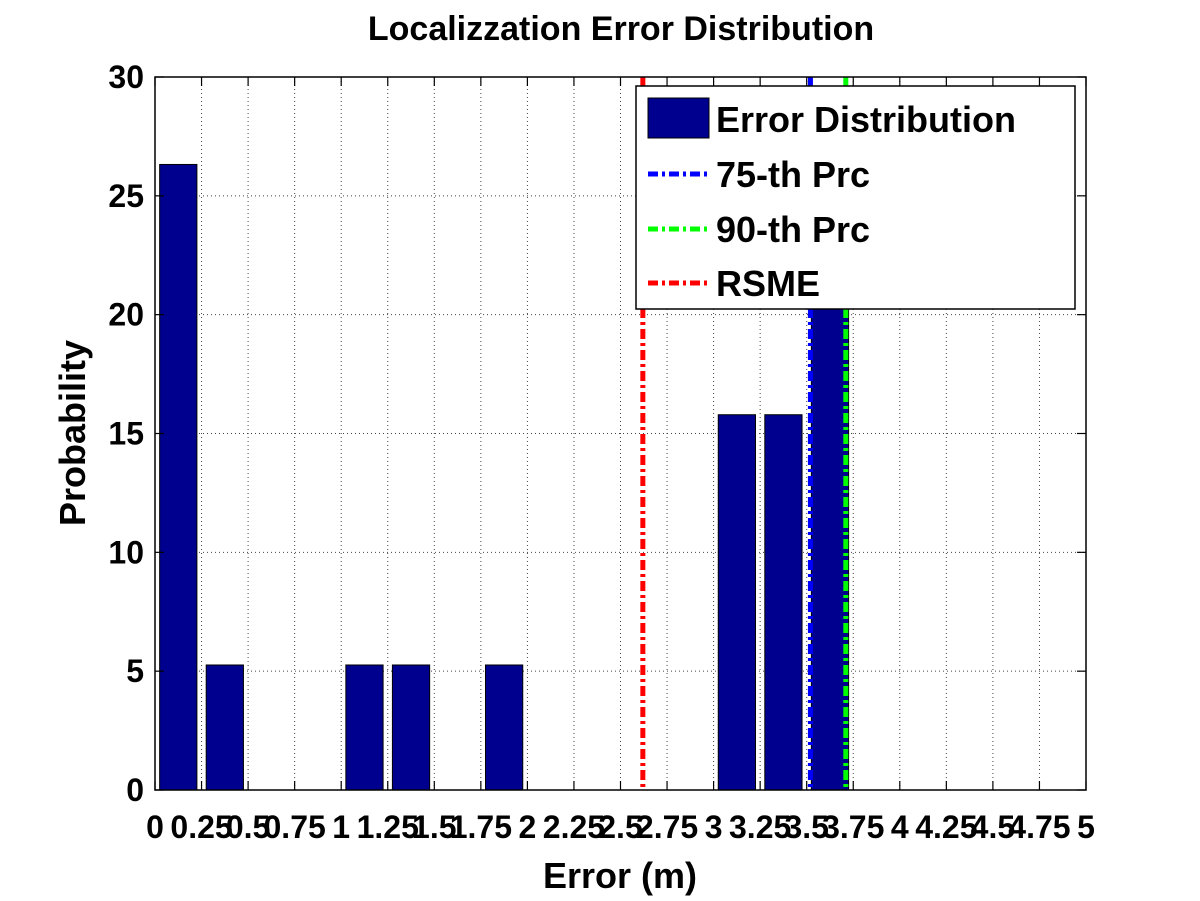  I want to click on x-tick-label: 4.25, so click(946, 827).